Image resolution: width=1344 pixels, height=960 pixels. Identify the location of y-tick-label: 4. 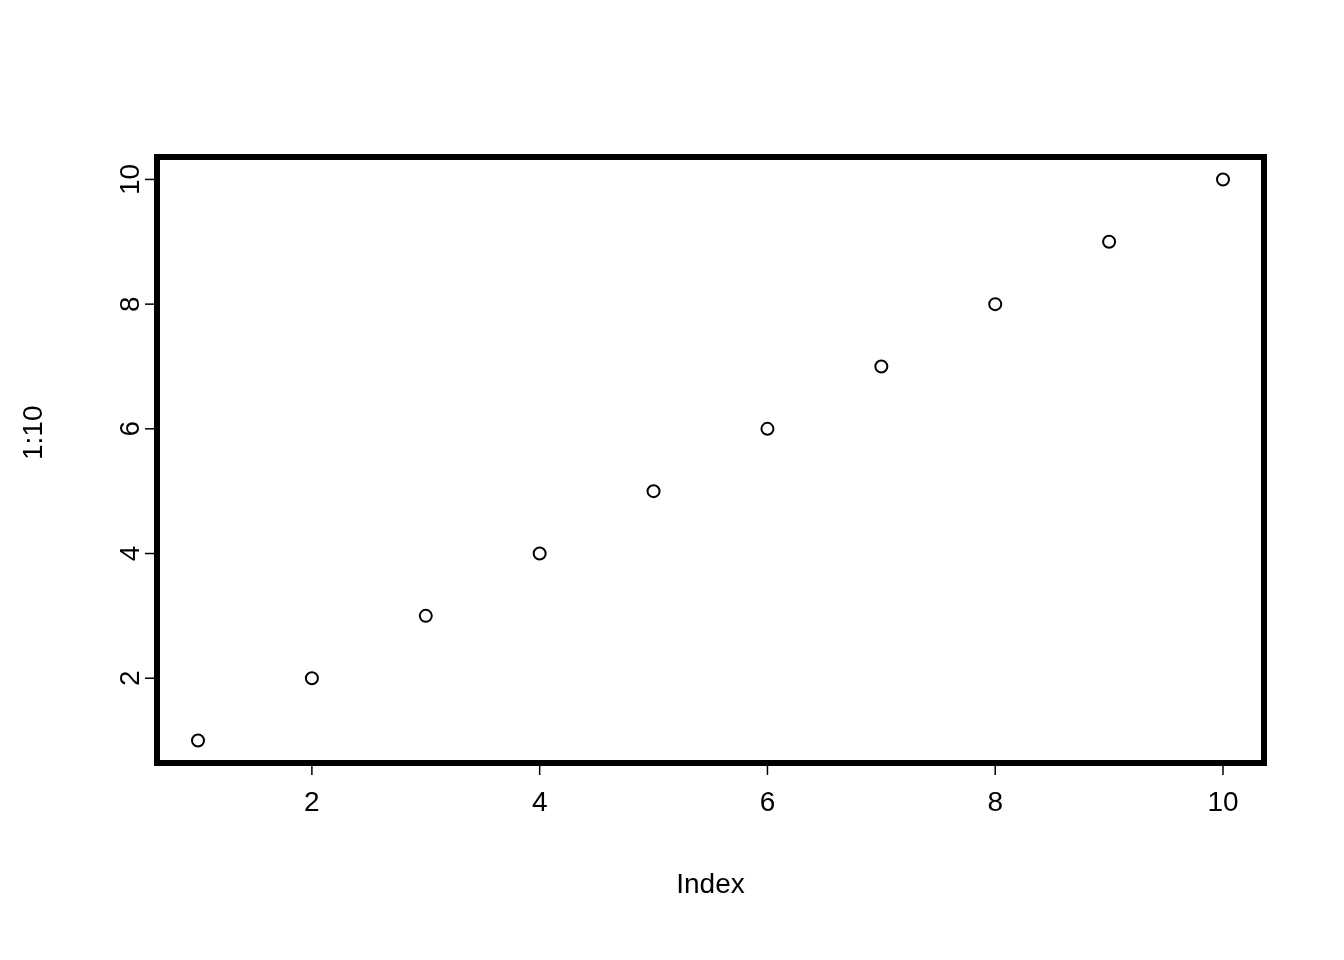
(129, 553).